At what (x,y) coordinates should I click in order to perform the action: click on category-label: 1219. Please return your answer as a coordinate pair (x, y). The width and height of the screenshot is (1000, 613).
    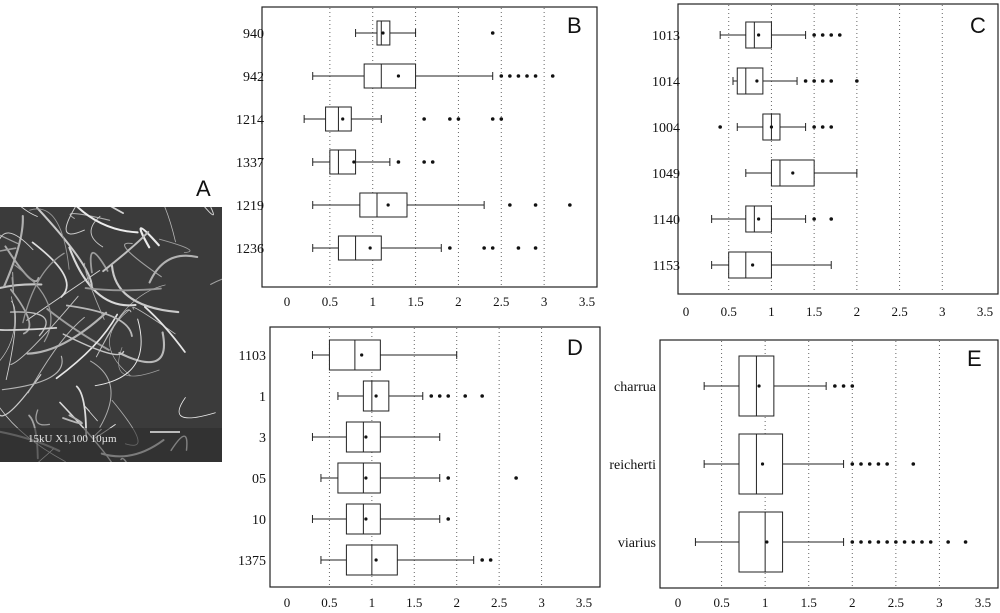
    Looking at the image, I should click on (250, 206).